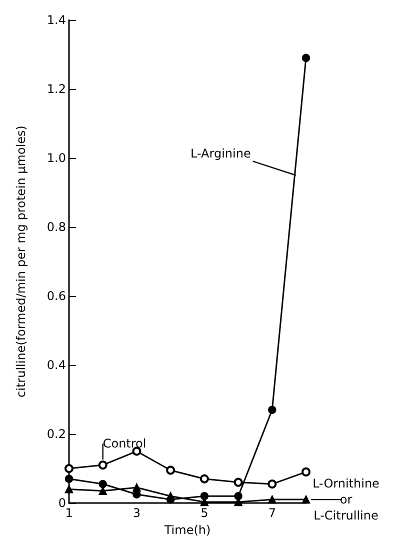 The image size is (413, 542). I want to click on annotation: L-Arginine, so click(220, 153).